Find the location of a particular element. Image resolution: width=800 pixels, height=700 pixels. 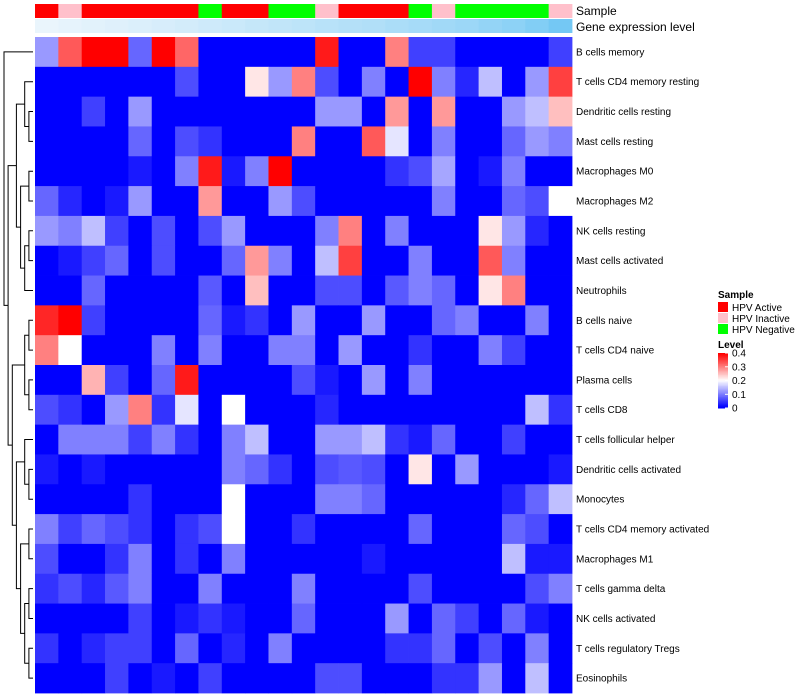

row-label: B cells naive is located at coordinates (604, 321).